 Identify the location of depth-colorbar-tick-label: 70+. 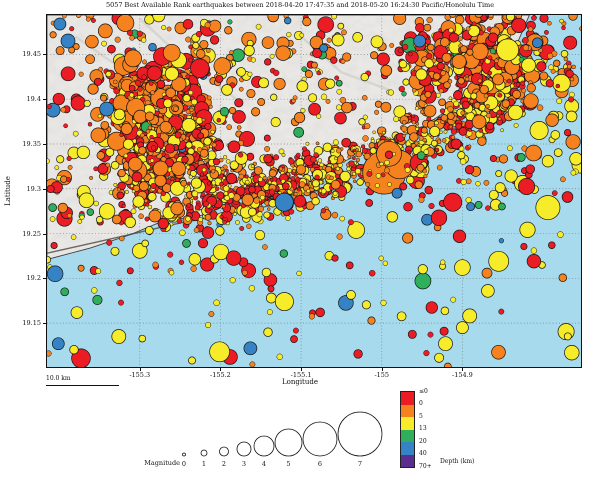
(425, 466).